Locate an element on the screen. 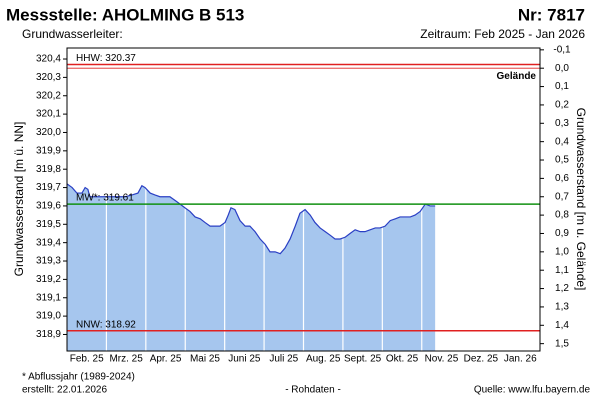 This screenshot has height=400, width=600. y2-tick-label: 1,4 is located at coordinates (562, 325).